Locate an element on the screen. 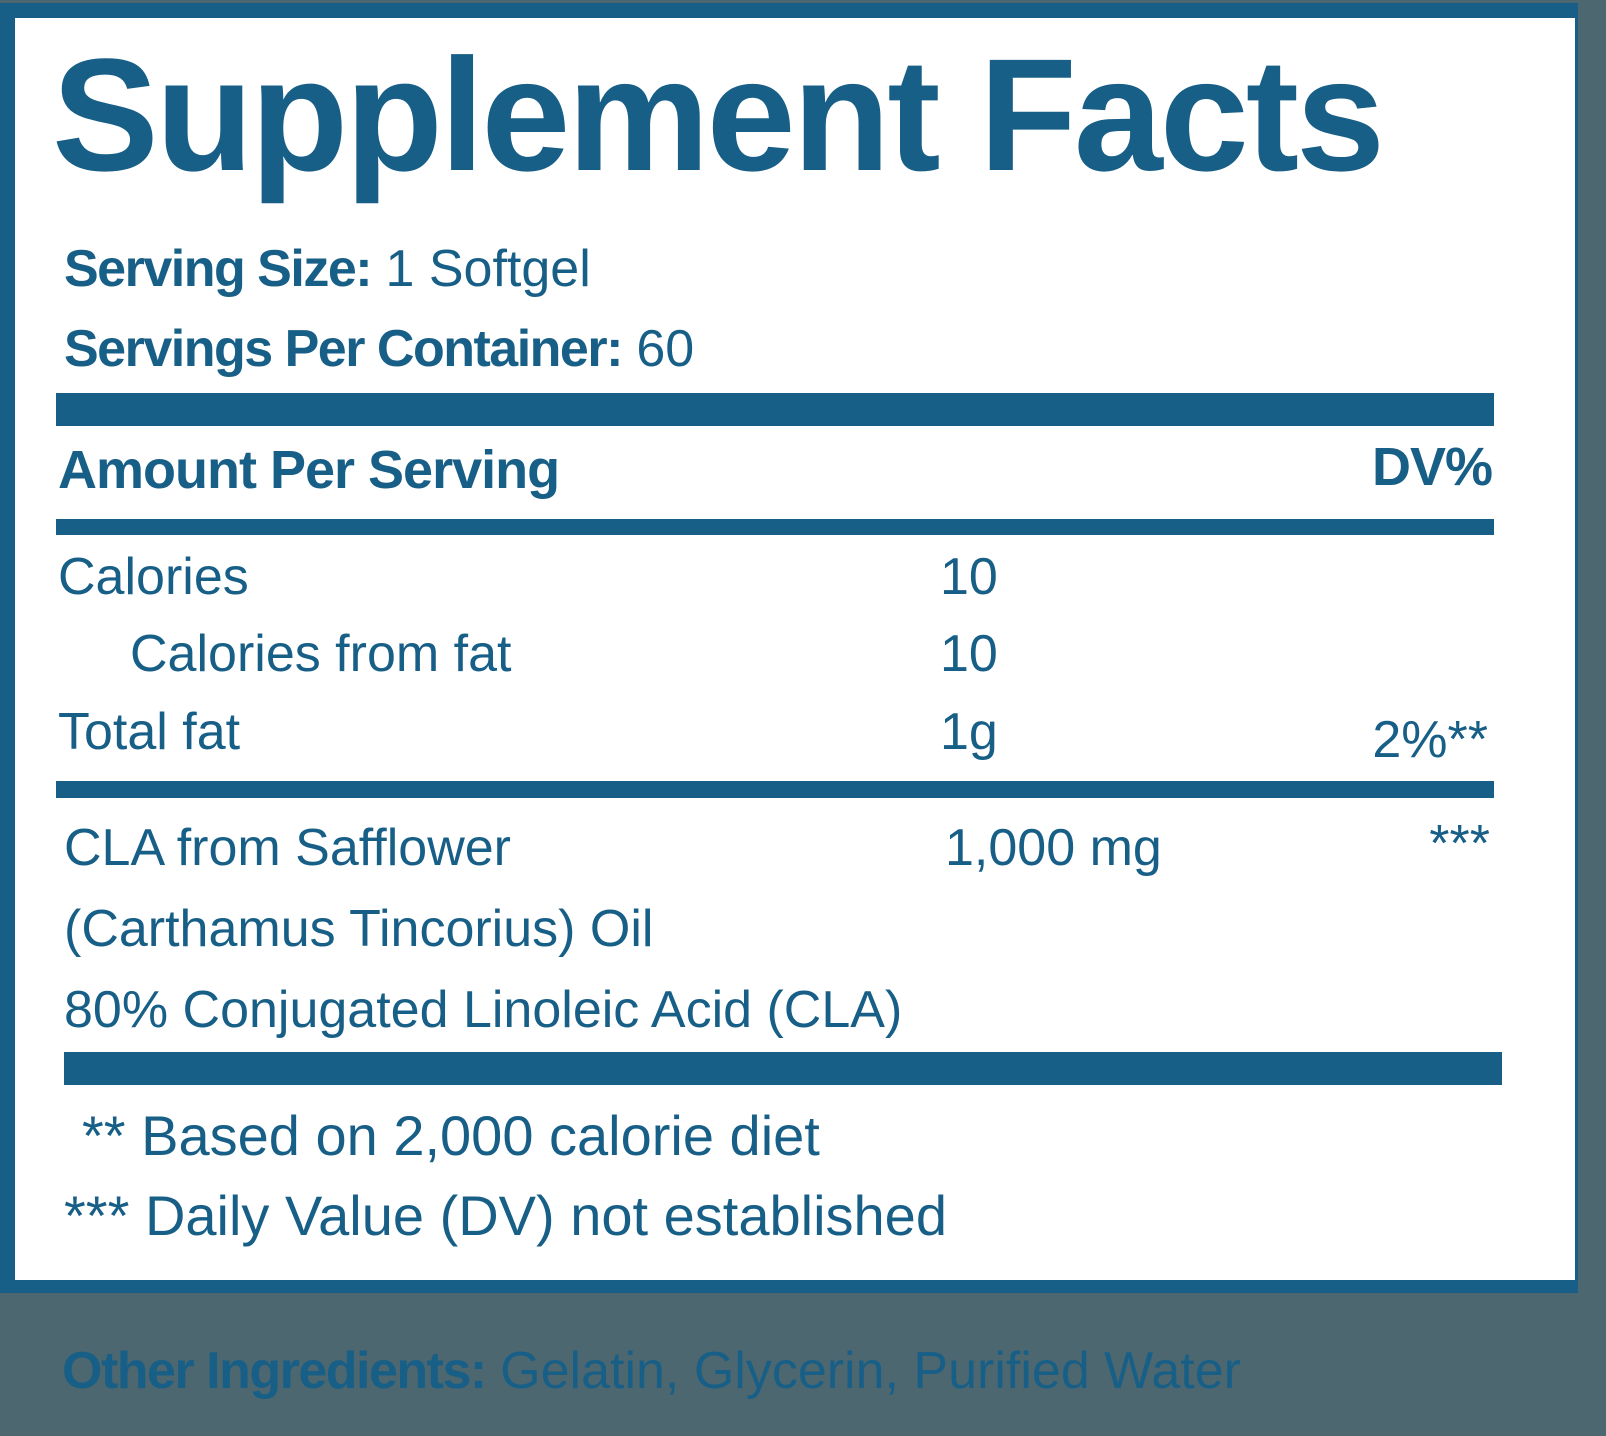 The image size is (1606, 1436). ingredient-name-line2: (Carthamus Tincorius) Oil is located at coordinates (359, 929).